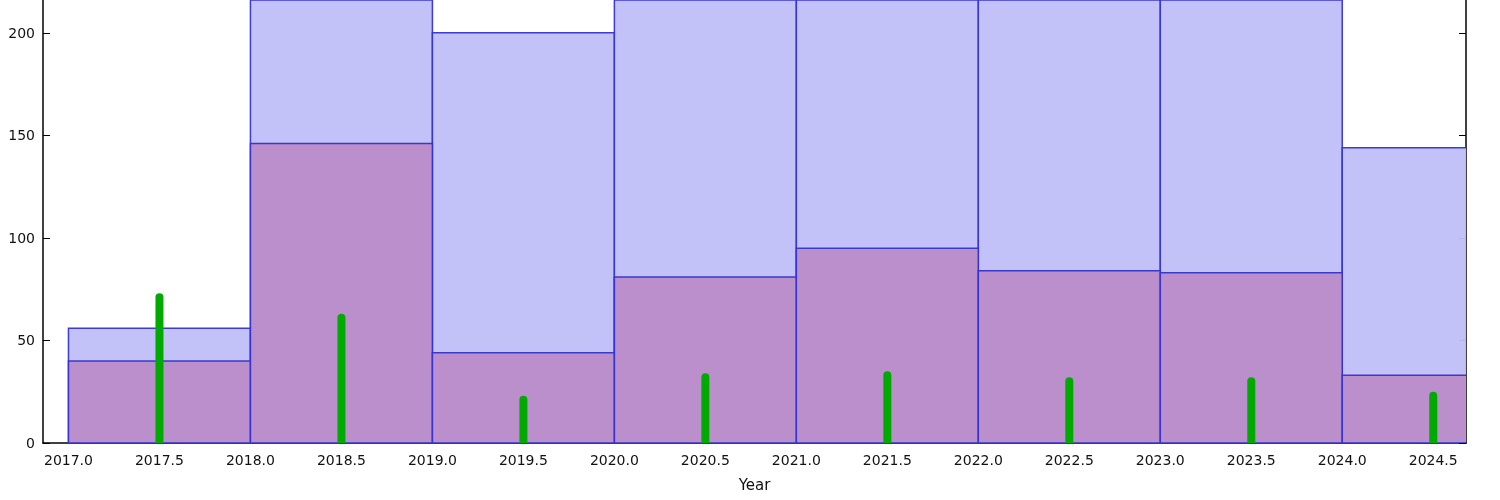  Describe the element at coordinates (1069, 460) in the screenshot. I see `x-tick-label: 2022.5` at that location.